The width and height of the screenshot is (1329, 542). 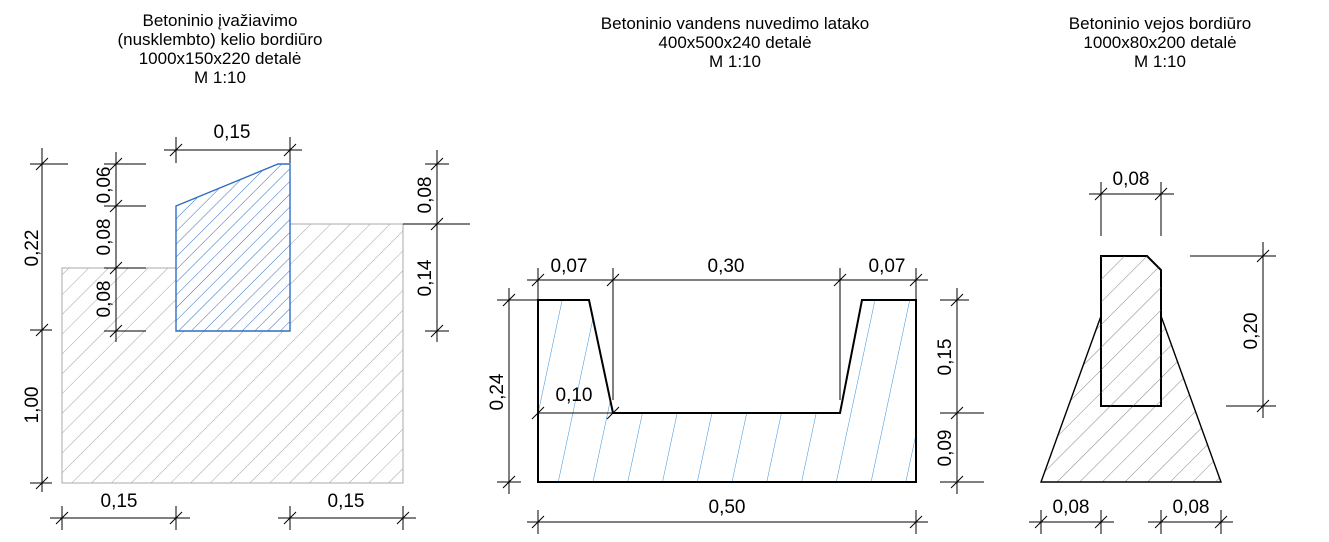 I want to click on detail-2-channel-section, so click(x=727, y=391).